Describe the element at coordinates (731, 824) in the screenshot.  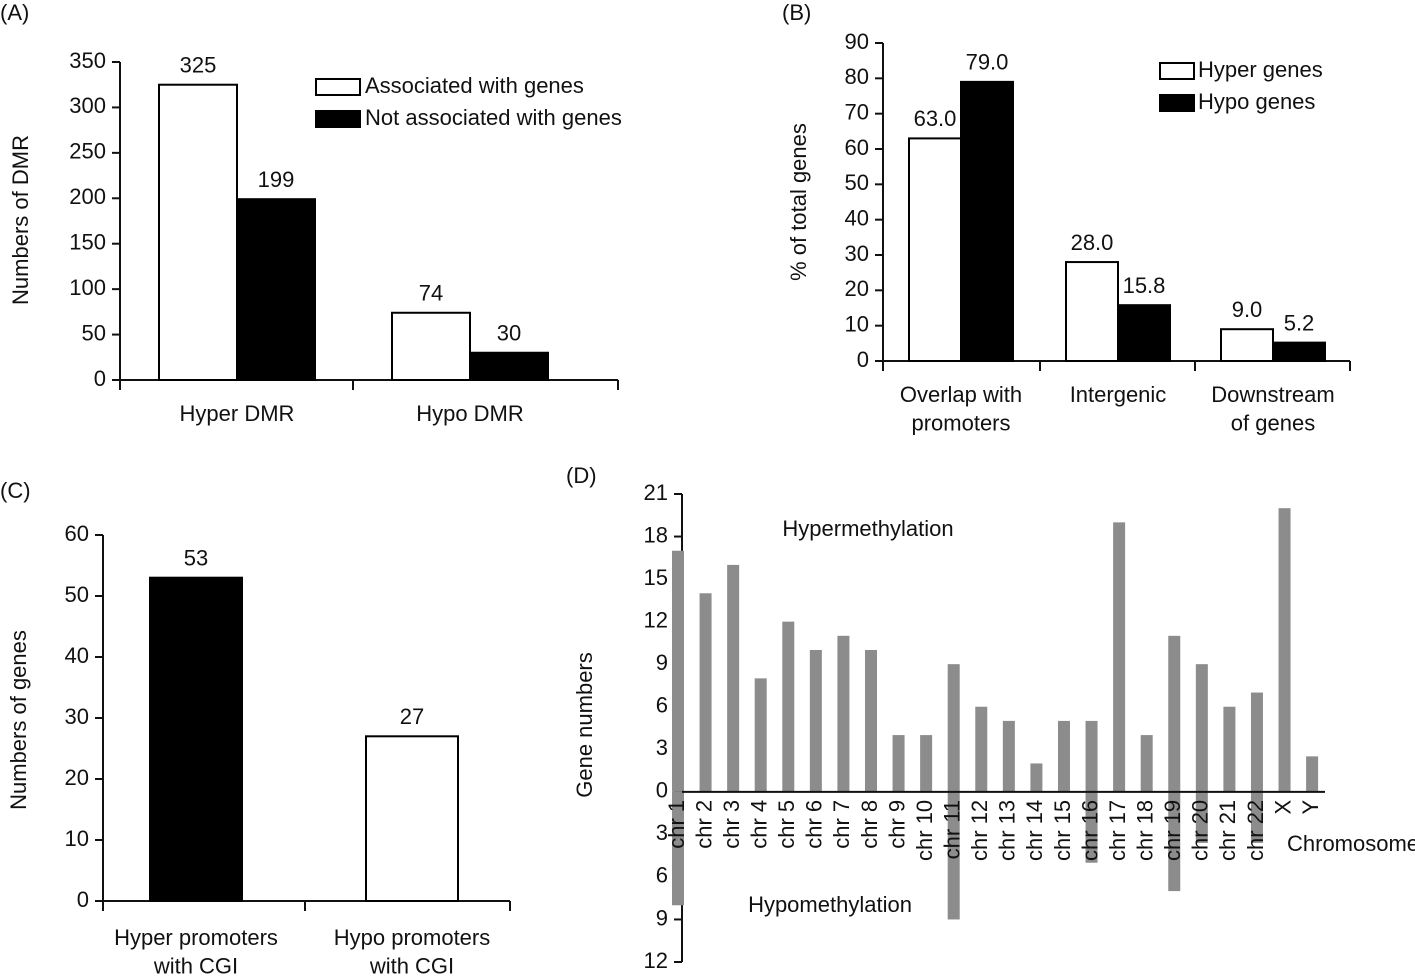
I see `x-tick-label: chr 3` at that location.